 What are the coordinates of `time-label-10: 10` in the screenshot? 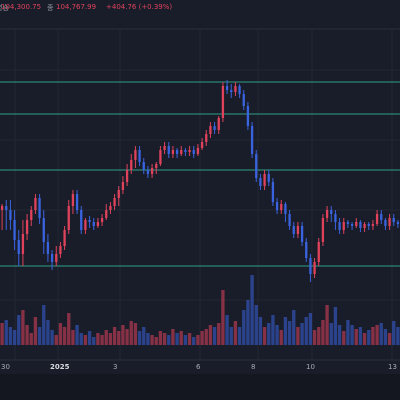 It's located at (310, 367).